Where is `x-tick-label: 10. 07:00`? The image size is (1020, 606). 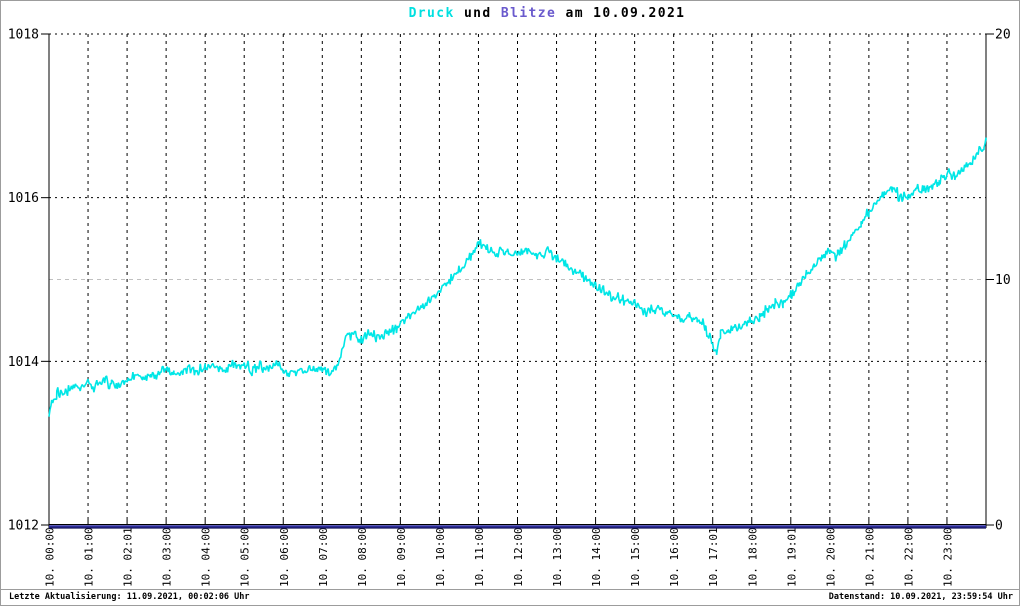
x-tick-label: 10. 07:00 is located at coordinates (323, 557).